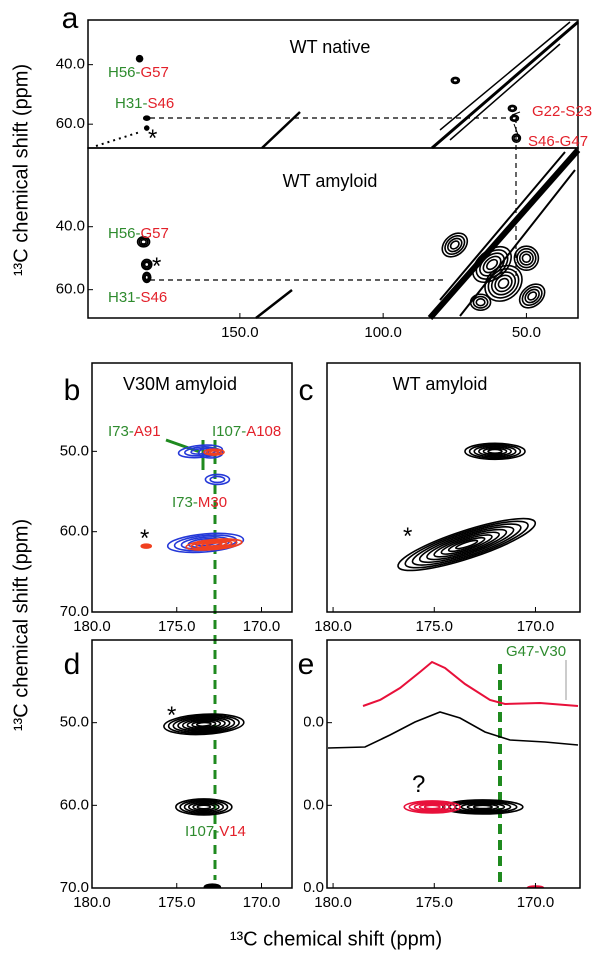 Image resolution: width=604 pixels, height=962 pixels. Describe the element at coordinates (72, 390) in the screenshot. I see `panel-label: b` at that location.